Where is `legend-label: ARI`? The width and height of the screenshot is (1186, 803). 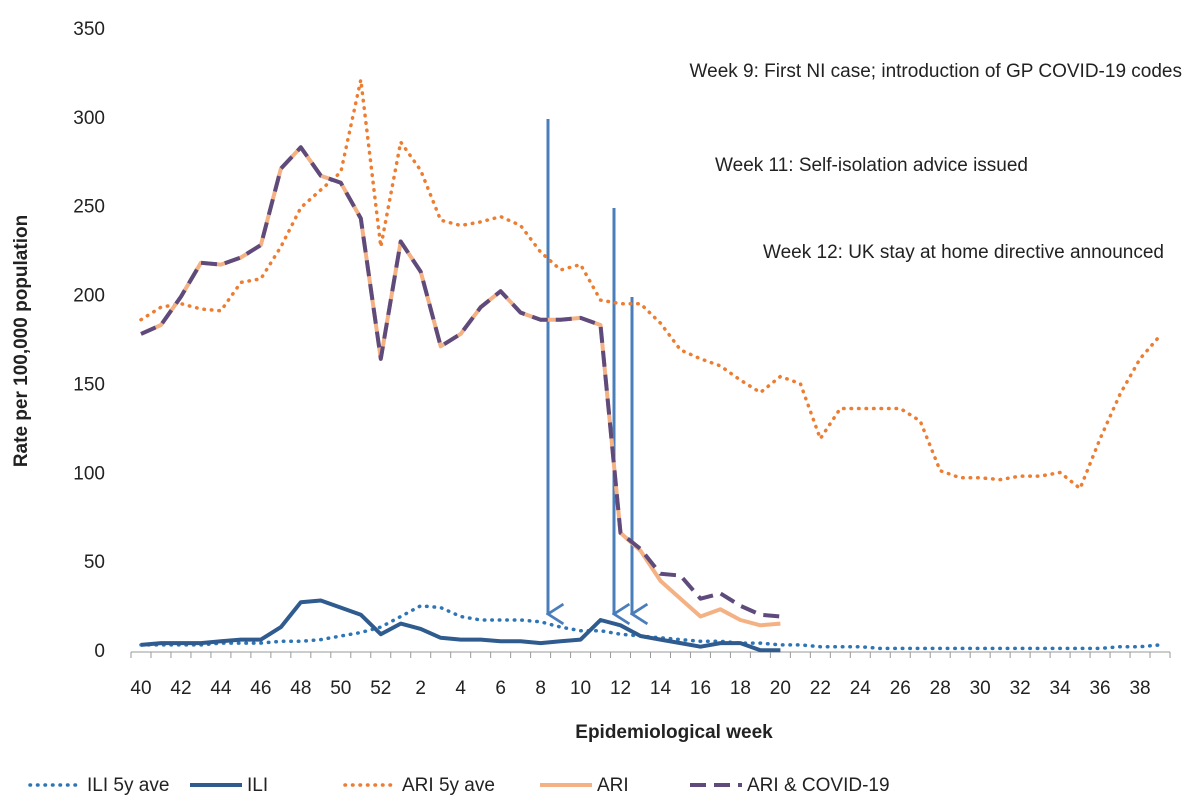 legend-label: ARI is located at coordinates (613, 785).